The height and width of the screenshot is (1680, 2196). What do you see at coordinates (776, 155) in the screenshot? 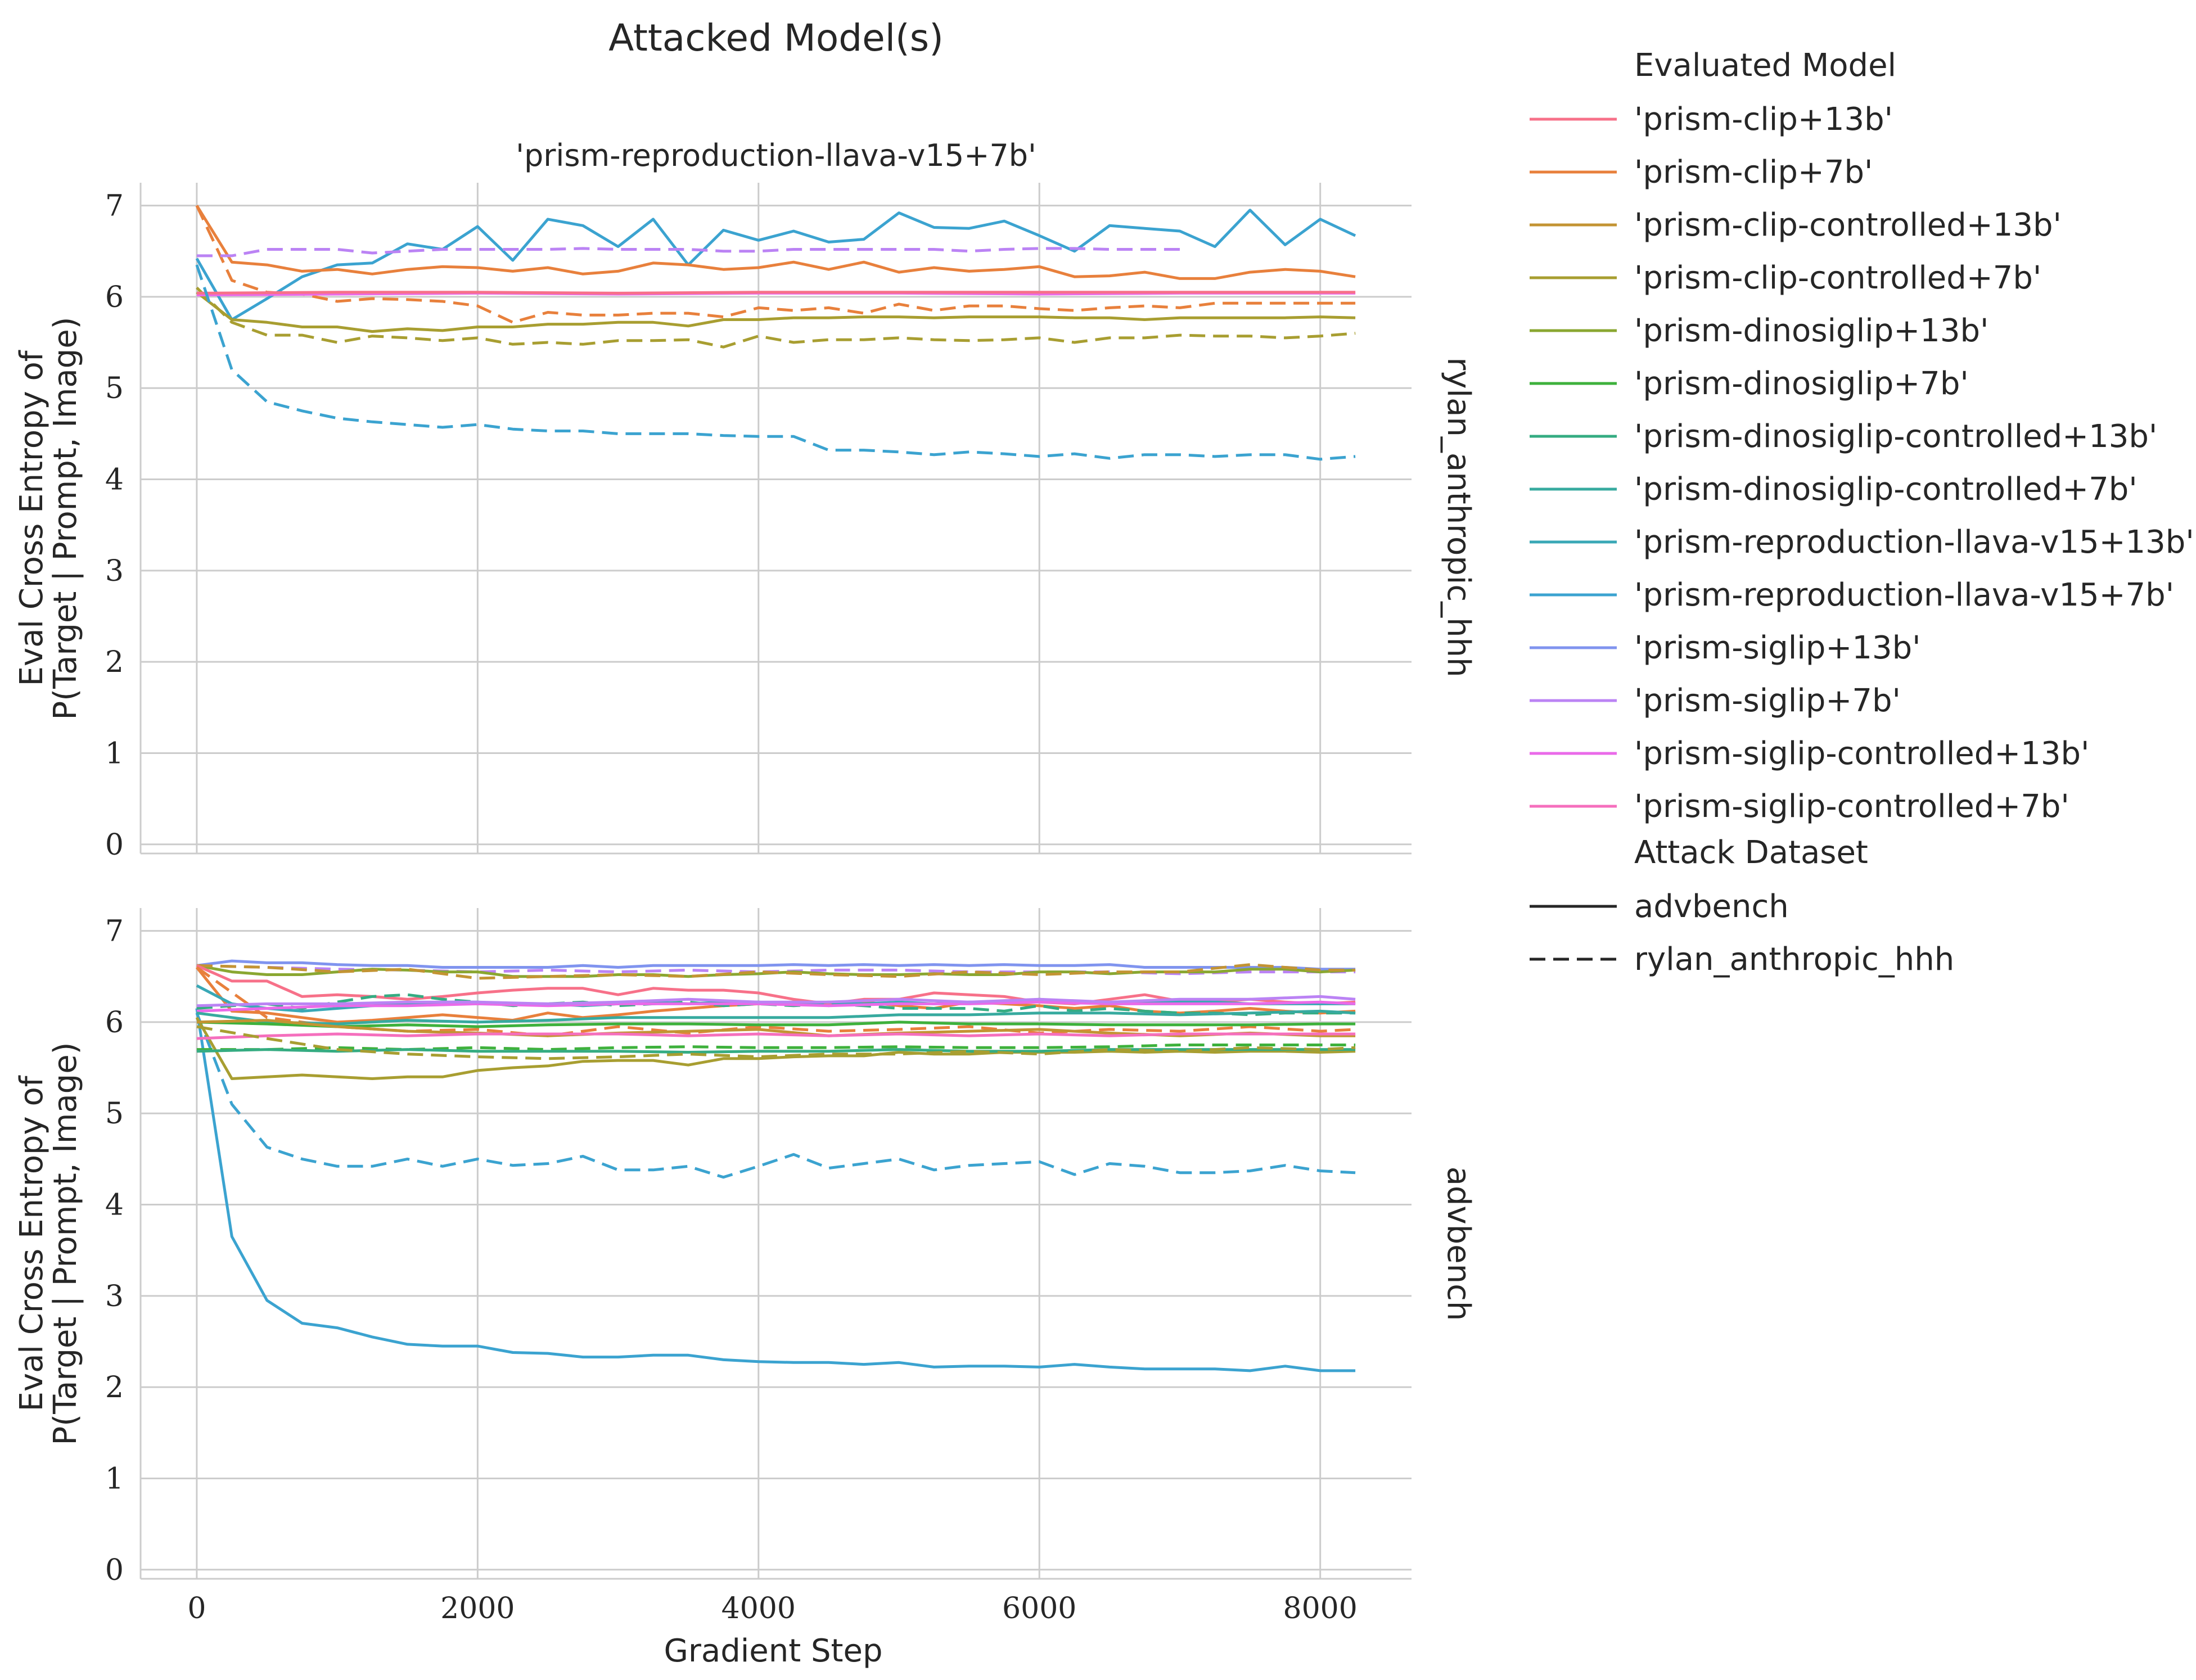
I see `facet-title: 'prism-reproduction-llava-v15+7b'` at bounding box center [776, 155].